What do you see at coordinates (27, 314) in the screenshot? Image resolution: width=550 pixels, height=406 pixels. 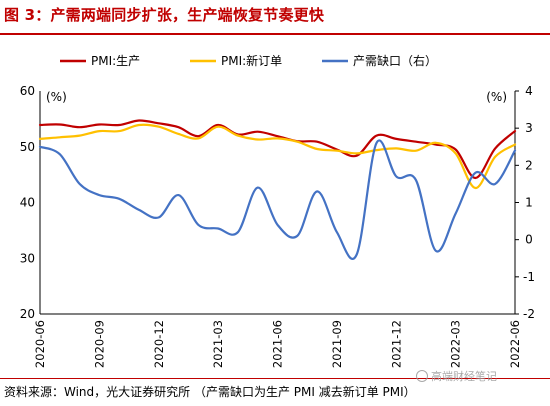 I see `left-tick-label: 20` at bounding box center [27, 314].